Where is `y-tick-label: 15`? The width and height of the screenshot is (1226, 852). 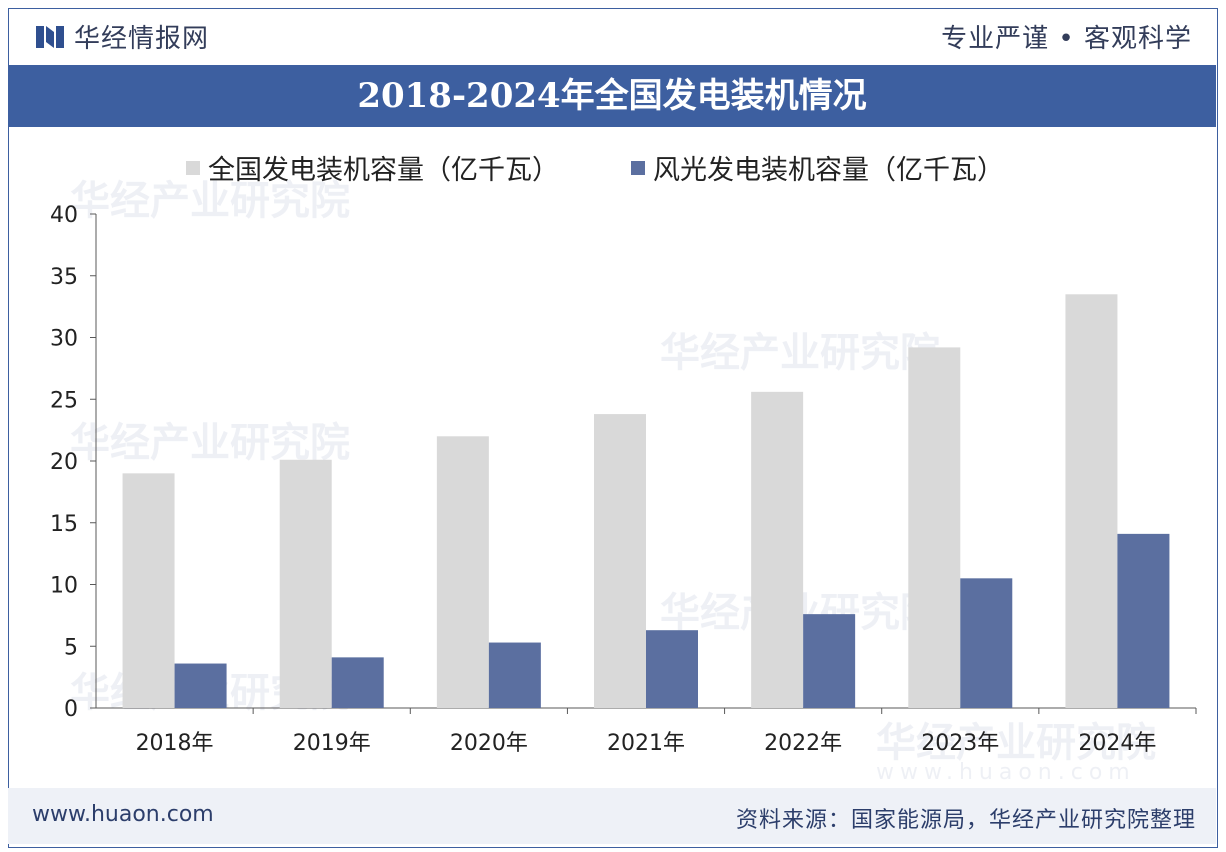 y-tick-label: 15 is located at coordinates (64, 524).